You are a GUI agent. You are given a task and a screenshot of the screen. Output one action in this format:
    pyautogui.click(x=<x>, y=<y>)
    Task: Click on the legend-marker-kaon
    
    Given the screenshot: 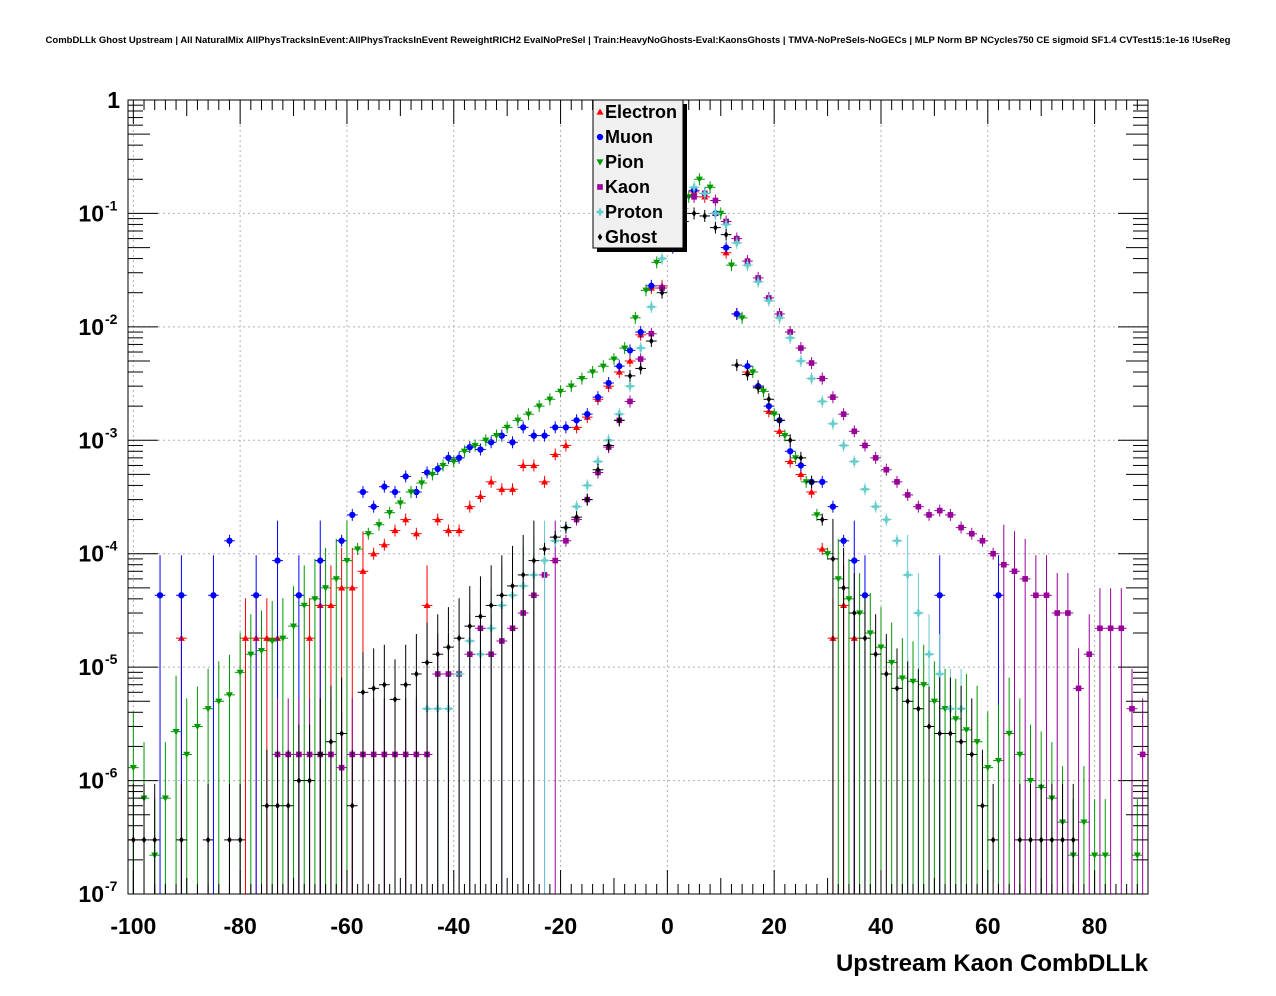 What is the action you would take?
    pyautogui.click(x=600, y=187)
    